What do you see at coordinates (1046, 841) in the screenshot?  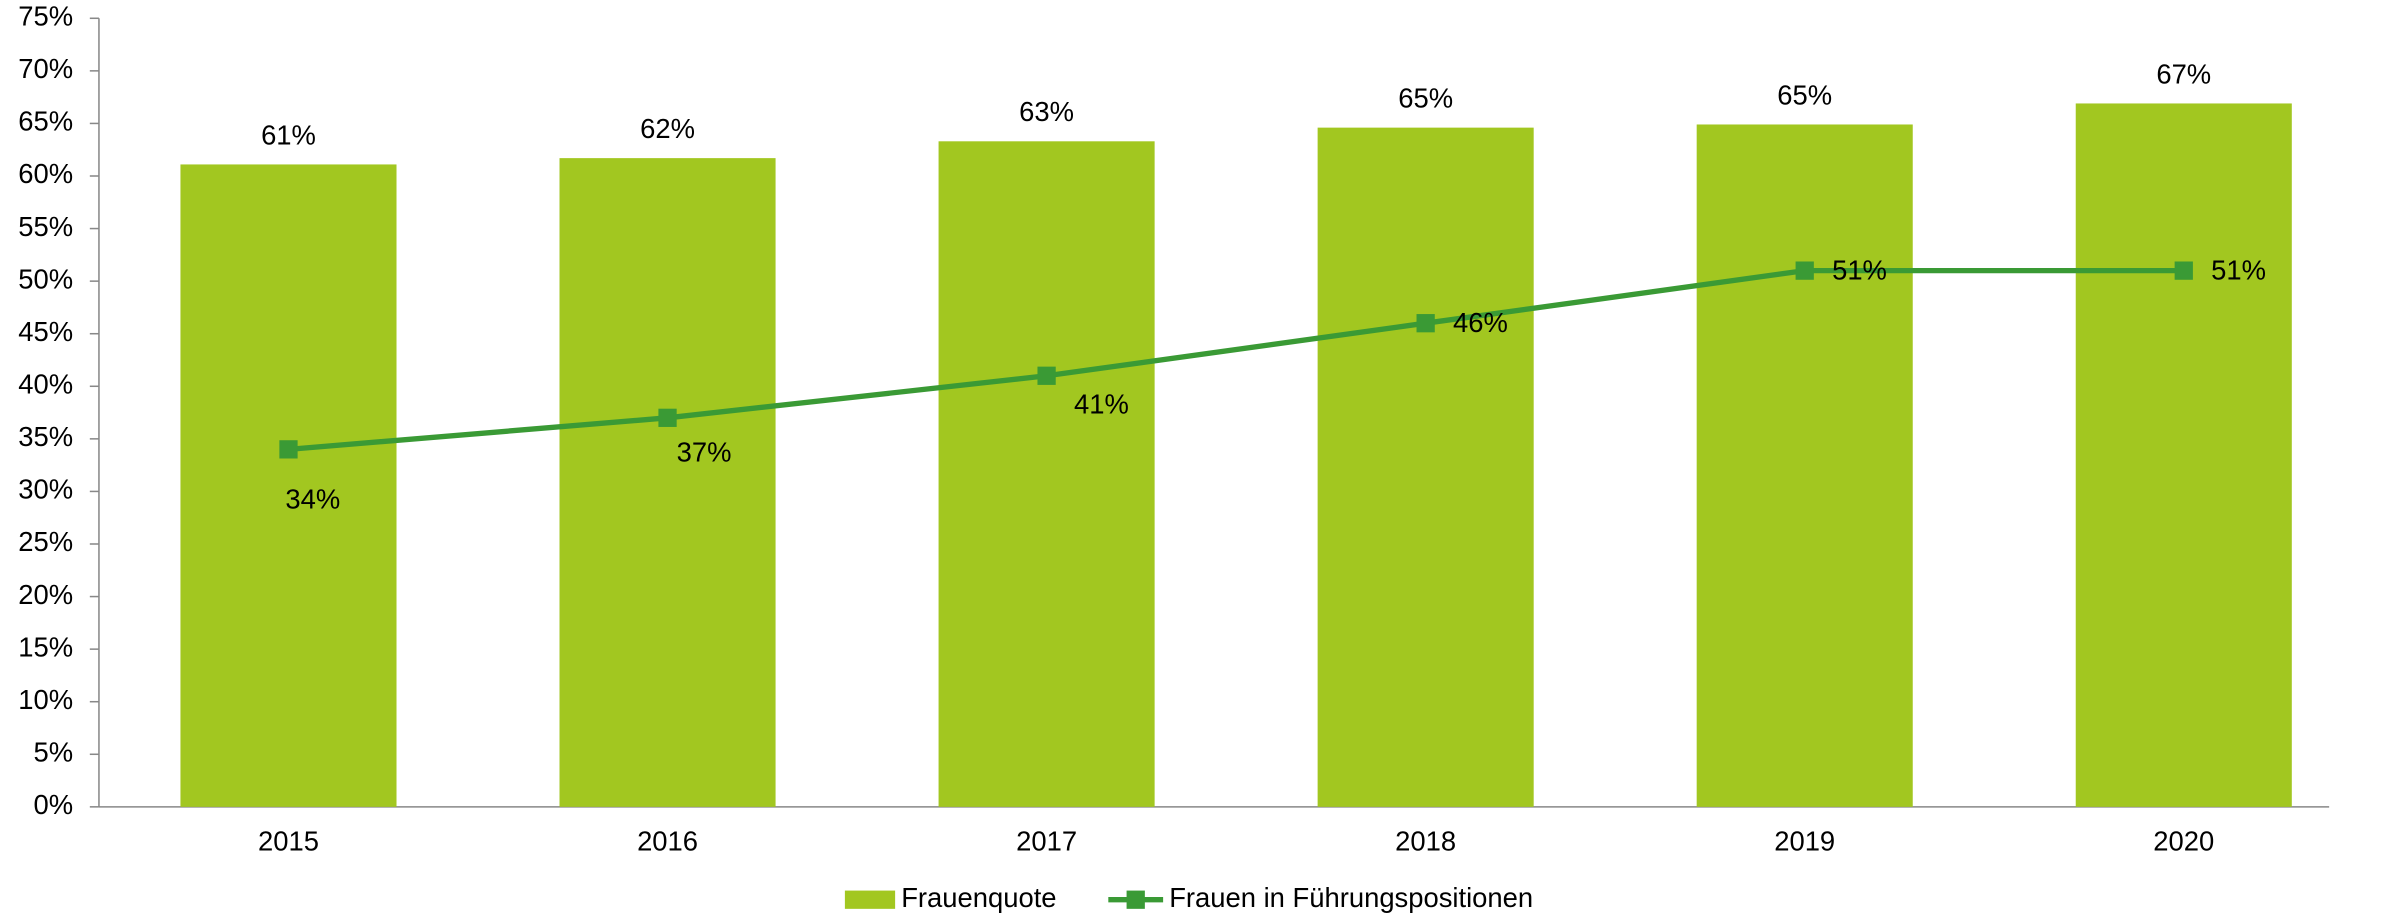 I see `x-tick-label: 2017` at bounding box center [1046, 841].